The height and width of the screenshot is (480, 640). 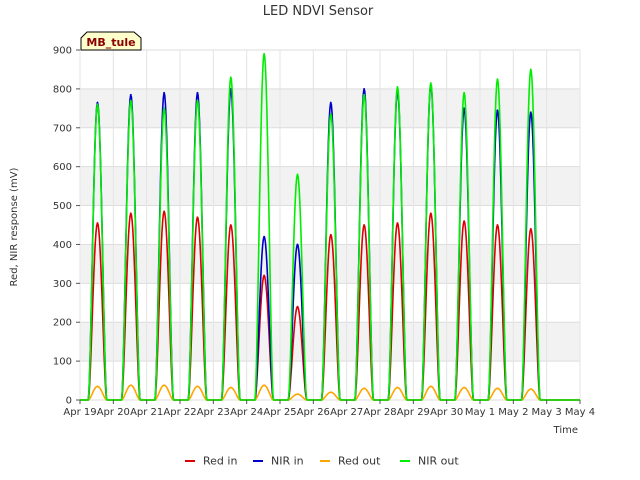 What do you see at coordinates (62, 362) in the screenshot?
I see `y-tick-label: 100` at bounding box center [62, 362].